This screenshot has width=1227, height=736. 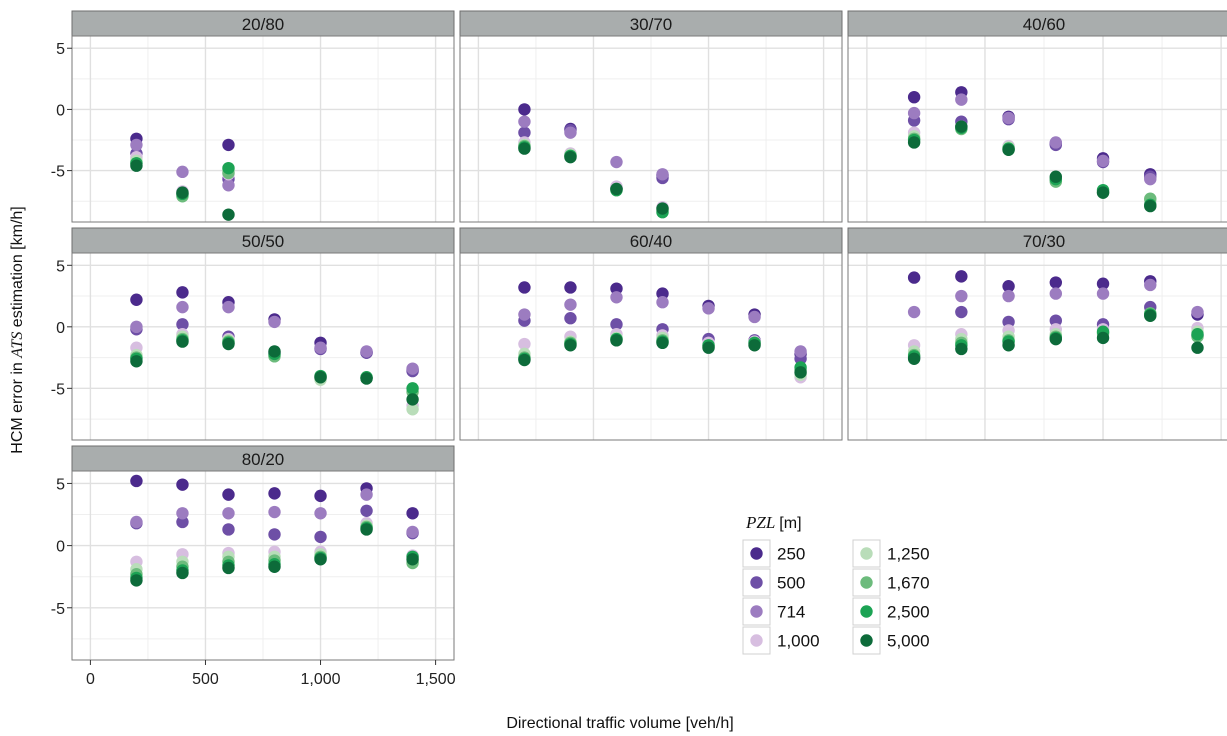 What do you see at coordinates (1044, 241) in the screenshot?
I see `facet-strip-label: 70/30` at bounding box center [1044, 241].